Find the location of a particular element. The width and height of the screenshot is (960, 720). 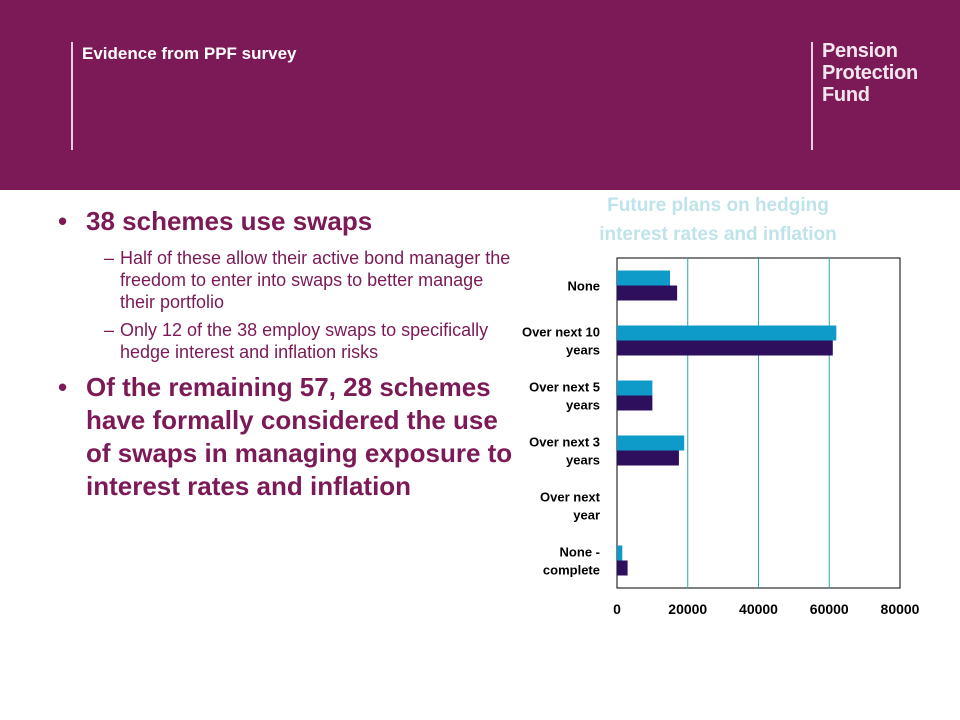

logo-line-2: Protection is located at coordinates (870, 73).